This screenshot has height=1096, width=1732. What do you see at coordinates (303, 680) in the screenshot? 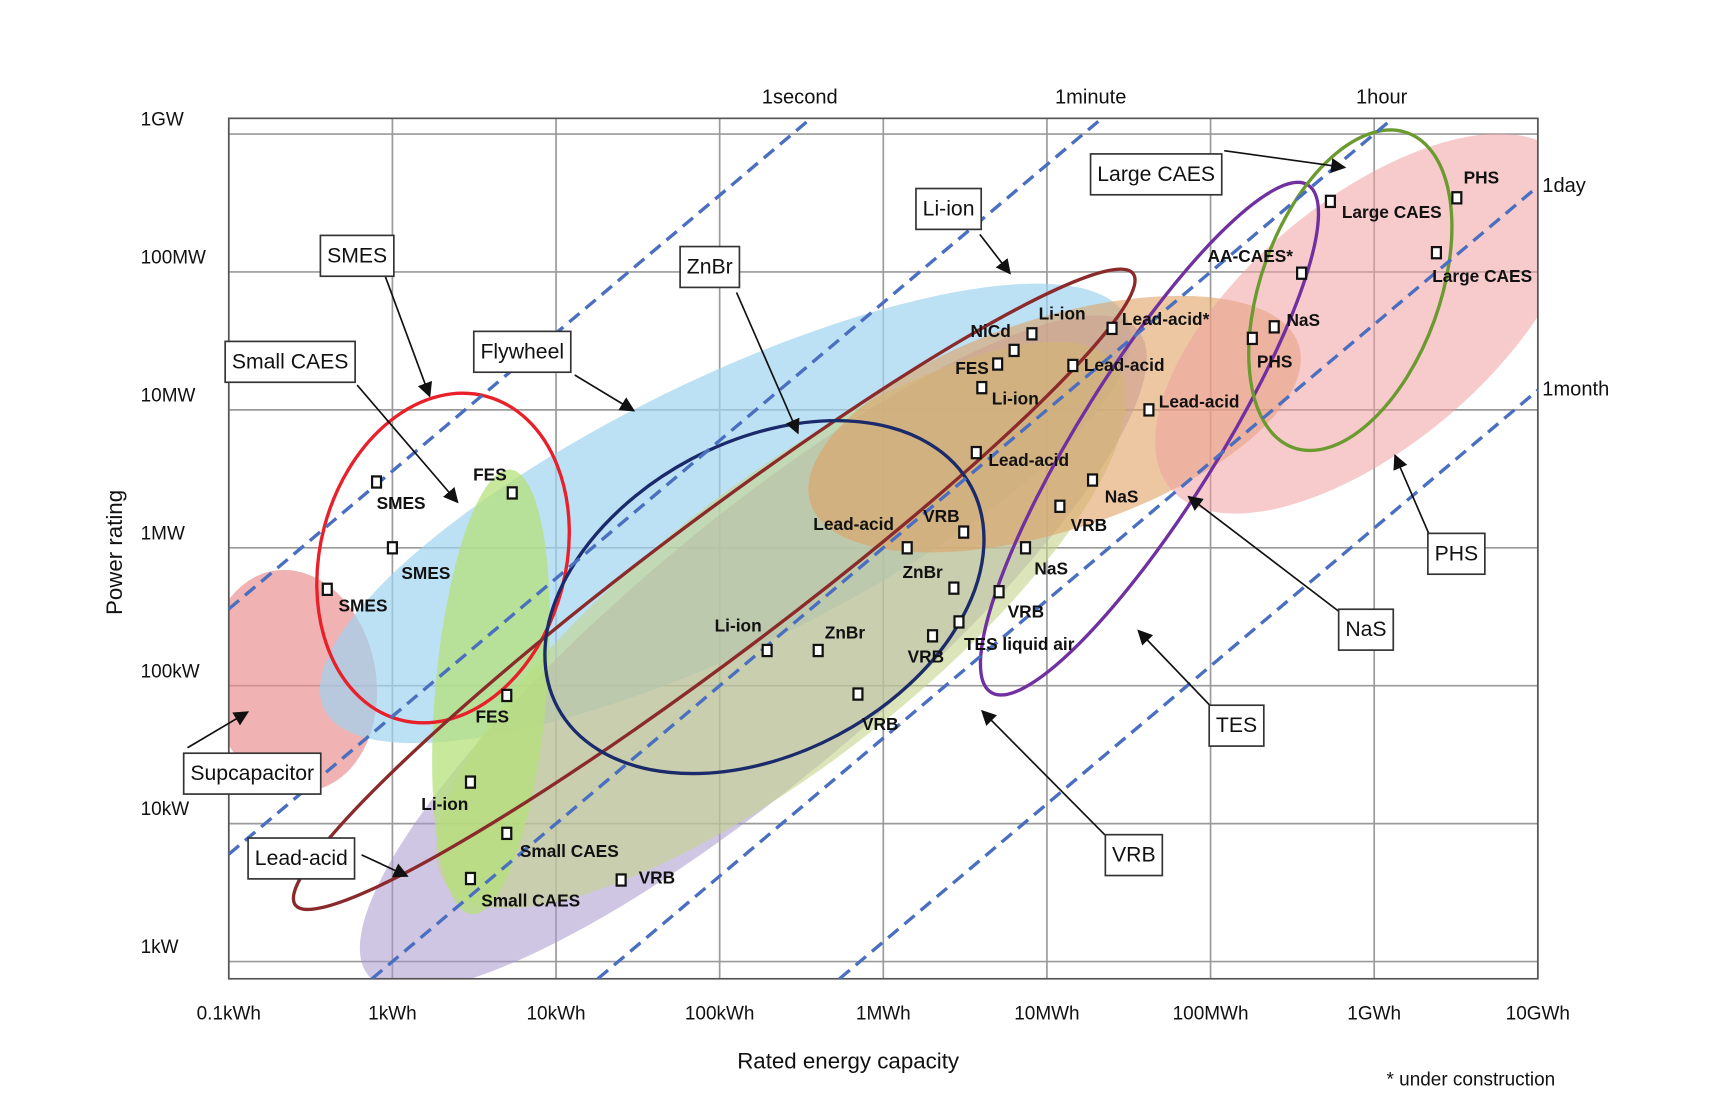
I see `region-supercapacitor` at bounding box center [303, 680].